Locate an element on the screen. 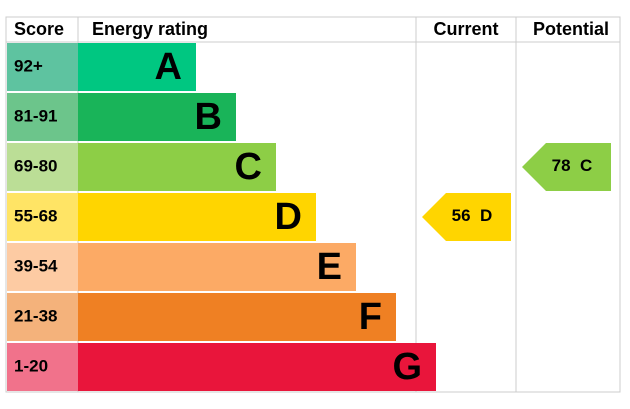 The image size is (630, 409). rating-arrow-label: 78 C is located at coordinates (572, 165).